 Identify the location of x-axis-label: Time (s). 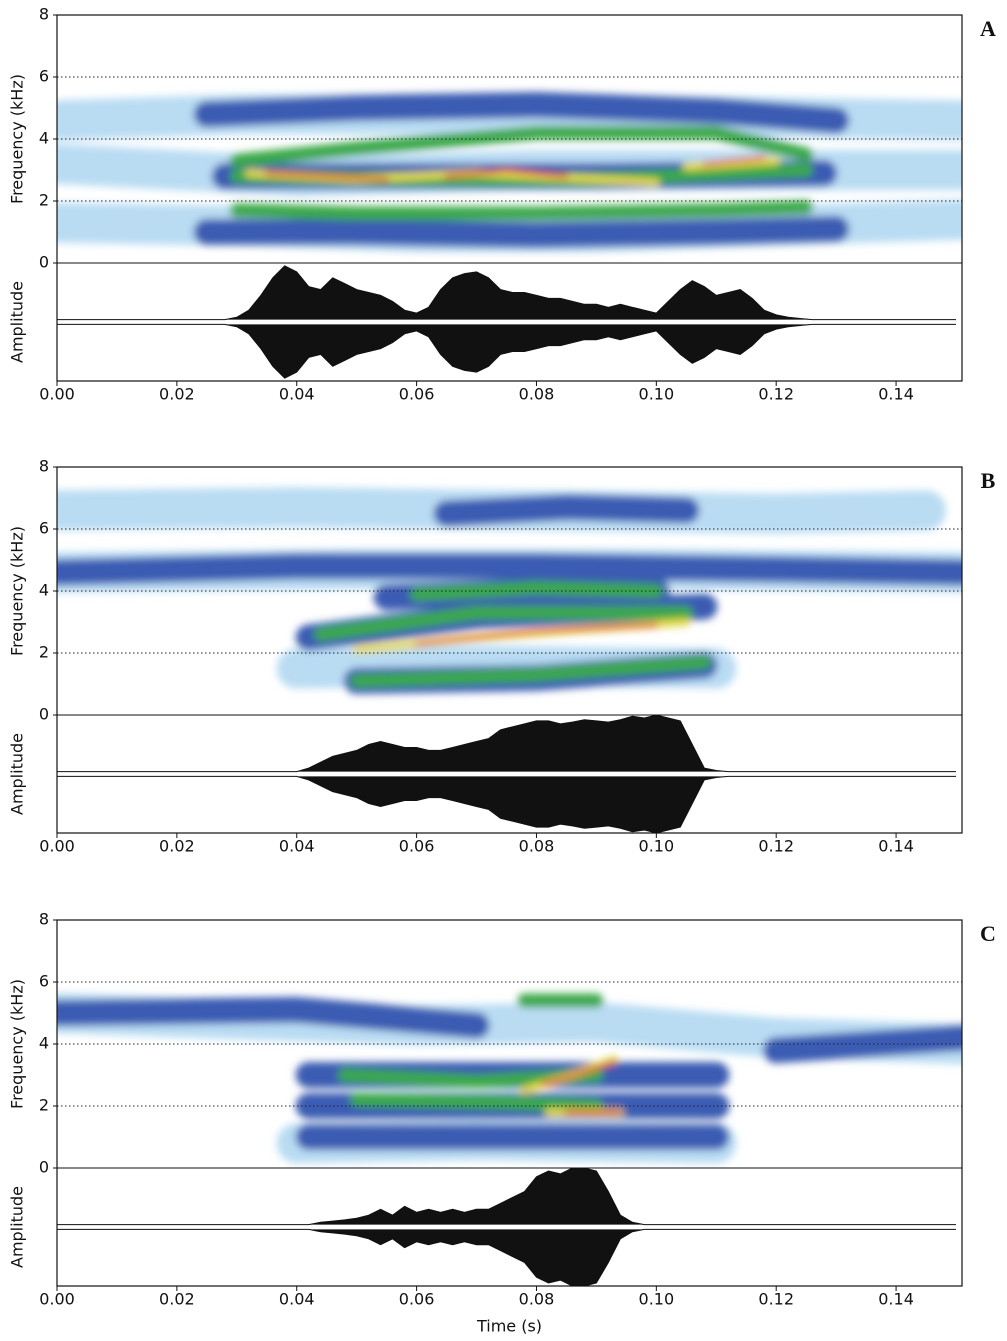
(509, 1326).